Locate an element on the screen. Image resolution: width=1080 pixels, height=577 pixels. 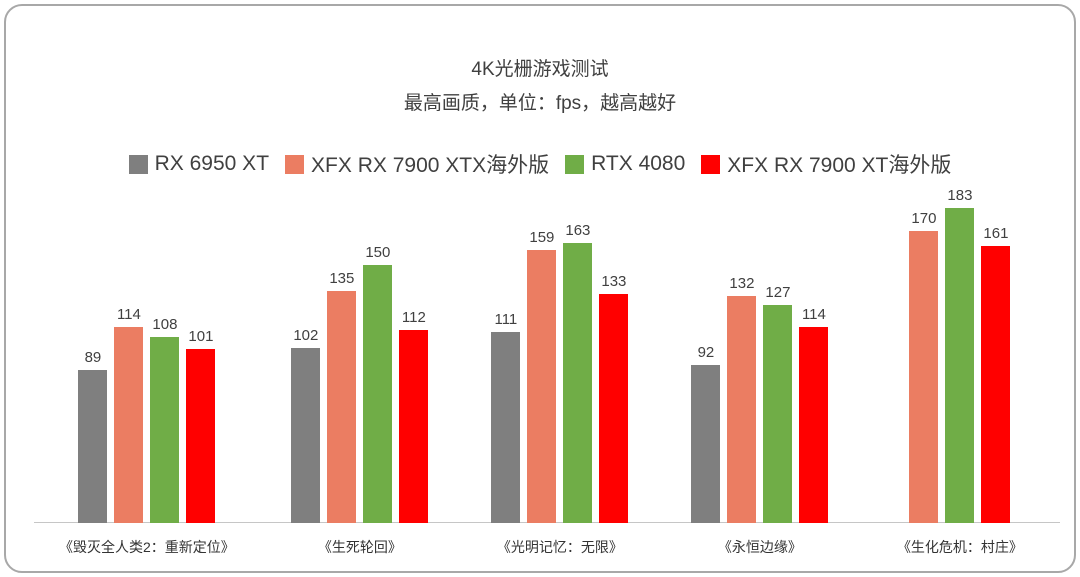
bar-value-label: 132 is located at coordinates (742, 283).